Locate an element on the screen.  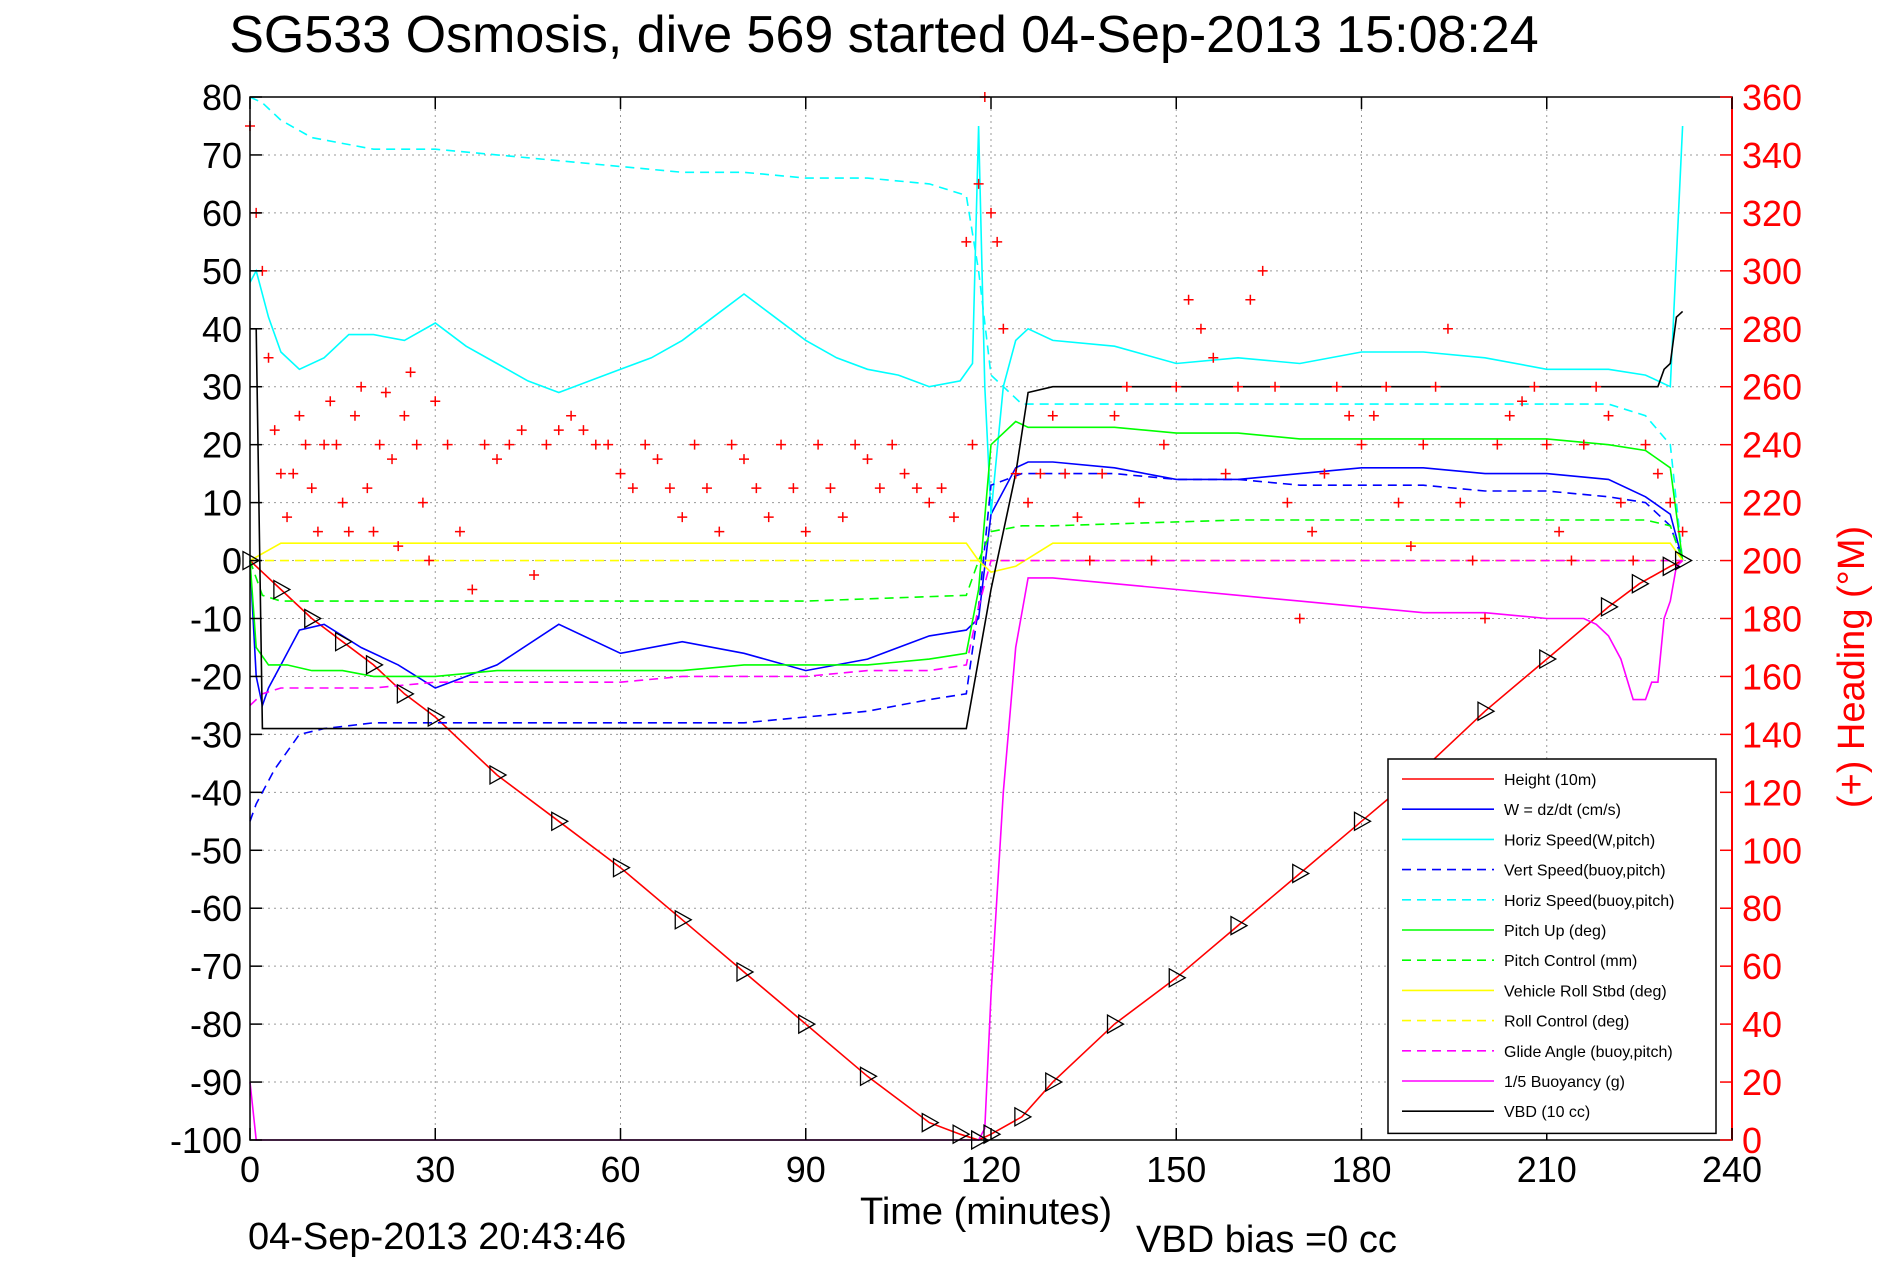
right-y-tick-label: 80 is located at coordinates (1762, 908).